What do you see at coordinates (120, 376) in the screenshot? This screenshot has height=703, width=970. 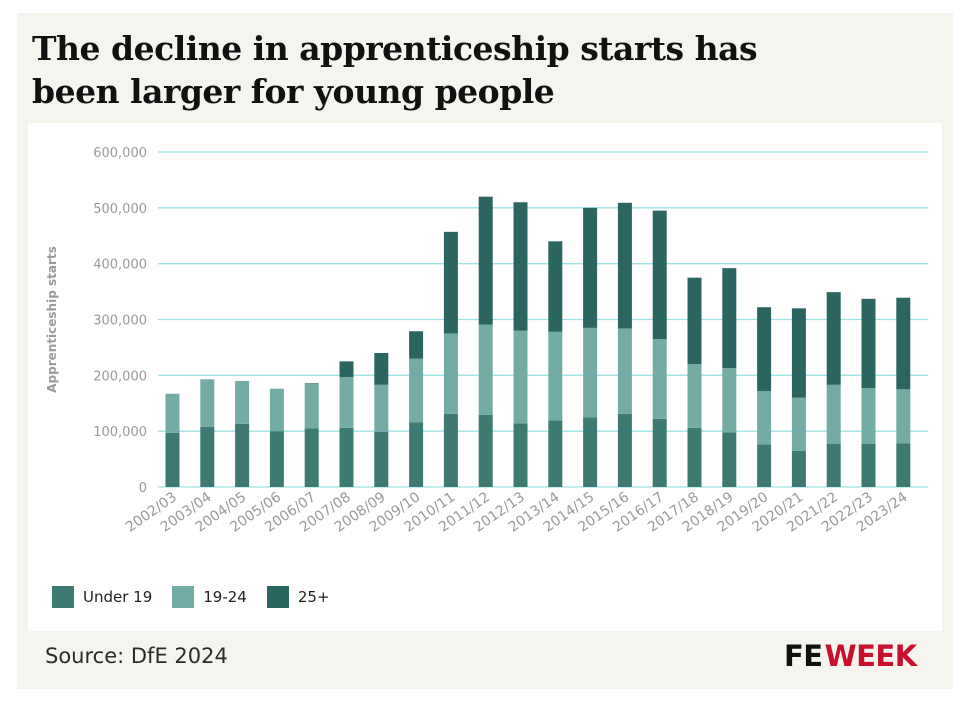 I see `y-tick-label: 200,000` at bounding box center [120, 376].